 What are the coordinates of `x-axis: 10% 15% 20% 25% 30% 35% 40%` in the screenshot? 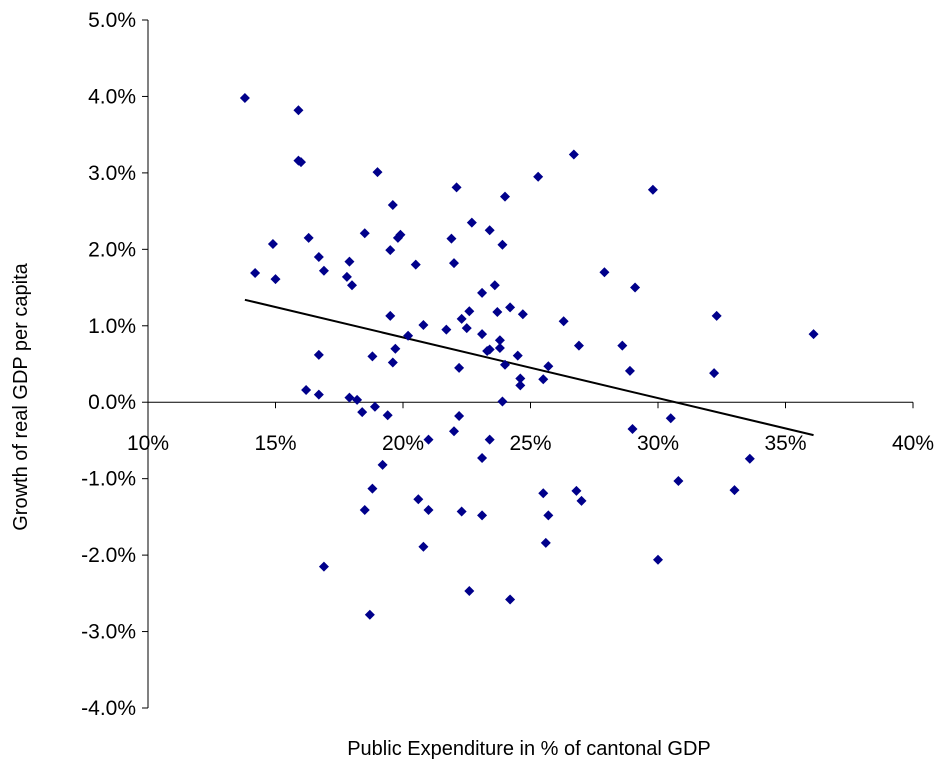 It's located at (530, 428).